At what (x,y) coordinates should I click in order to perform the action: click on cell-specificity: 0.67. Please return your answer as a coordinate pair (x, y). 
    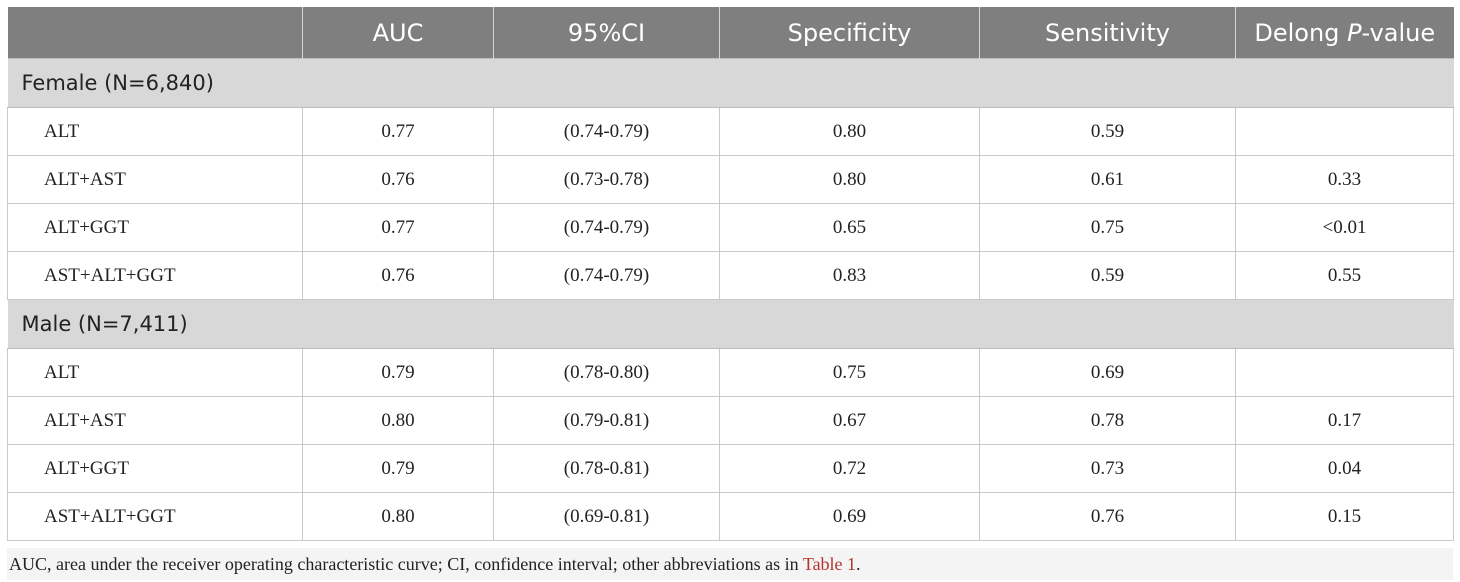
    Looking at the image, I should click on (849, 420).